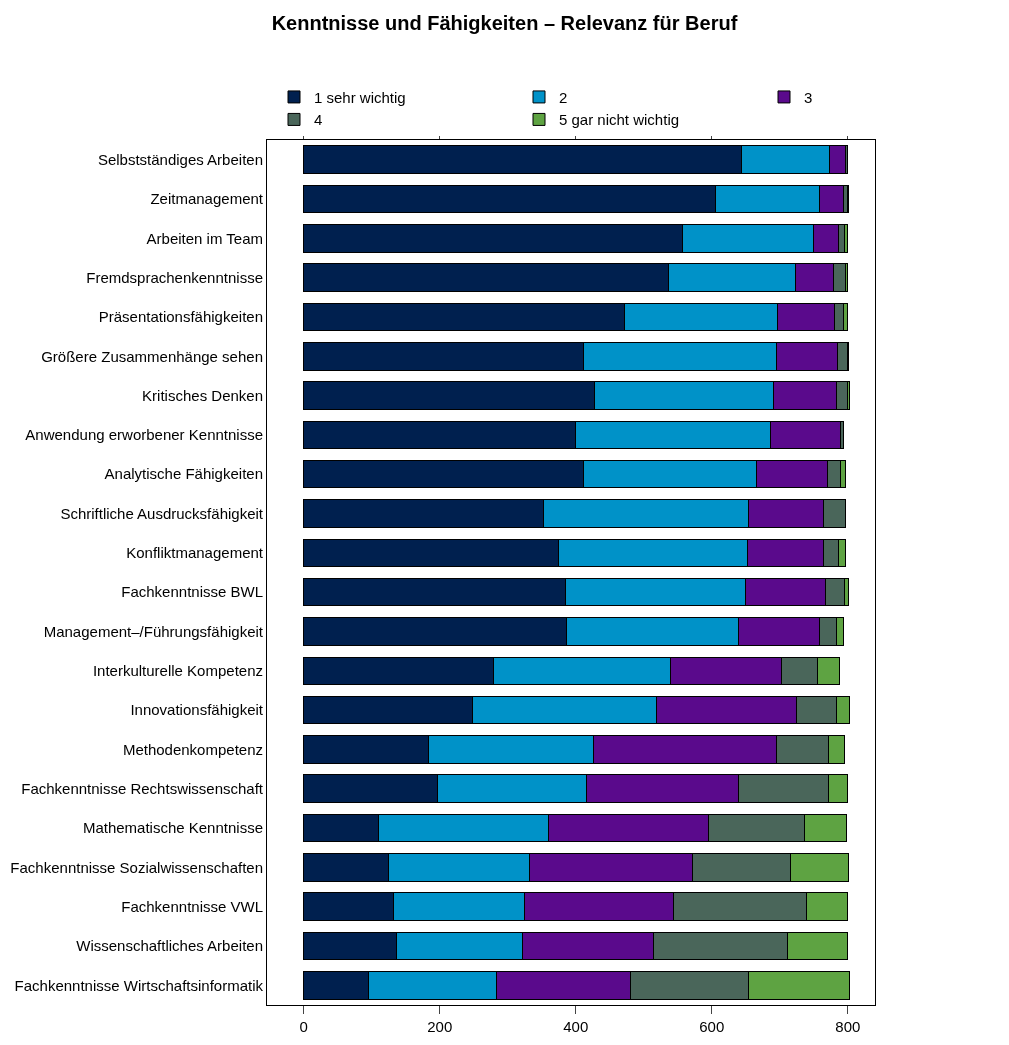 The width and height of the screenshot is (1009, 1045). Describe the element at coordinates (192, 592) in the screenshot. I see `y-tick-label: Fachkenntnisse BWL` at that location.